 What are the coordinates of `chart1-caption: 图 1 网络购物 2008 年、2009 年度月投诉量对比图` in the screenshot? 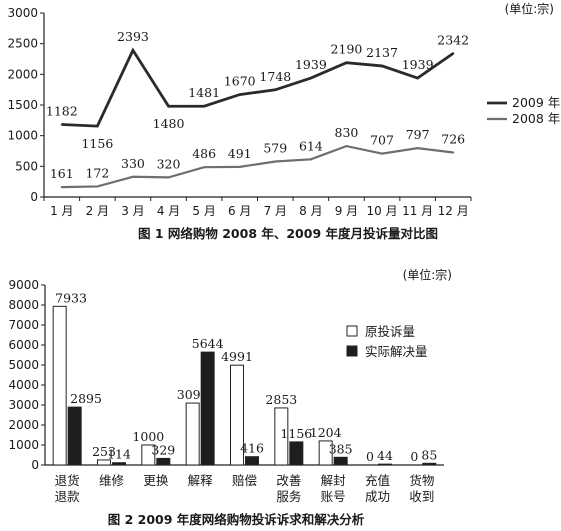 It's located at (288, 233).